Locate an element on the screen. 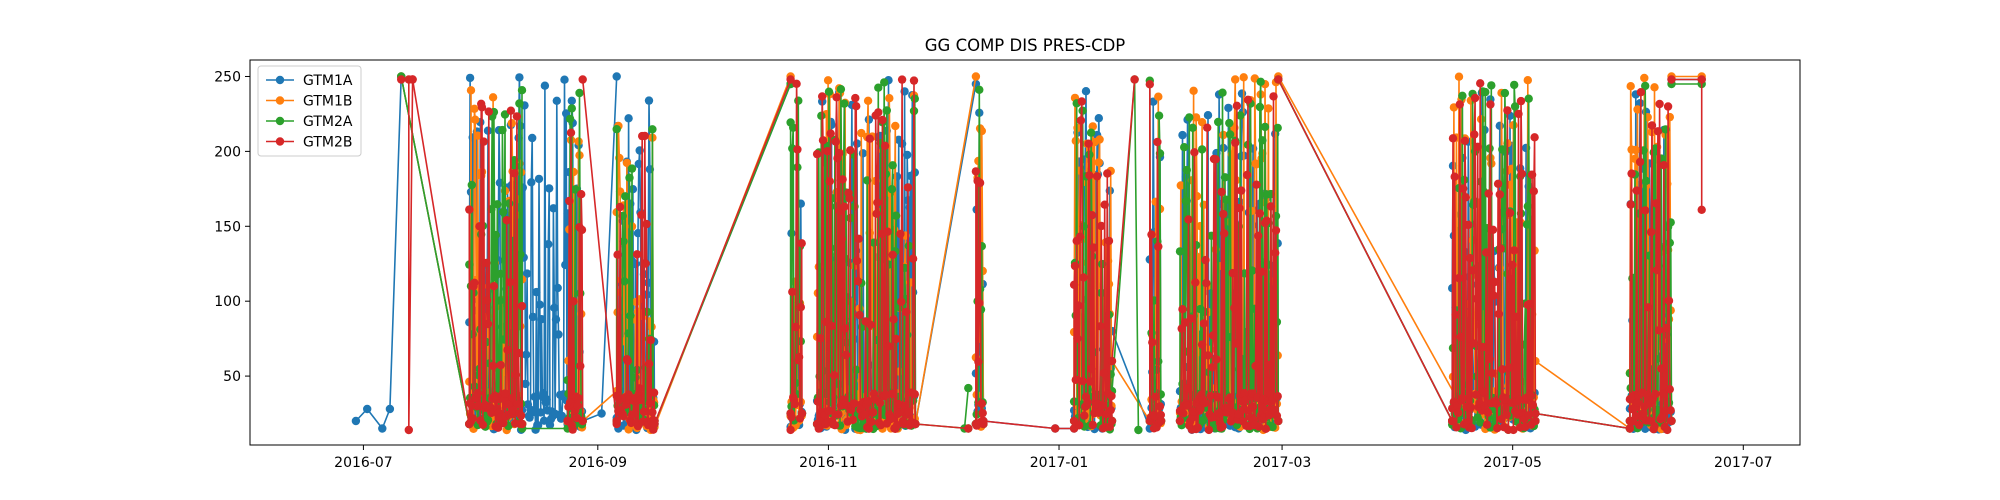 This screenshot has height=500, width=2000. y-tick-label: 250 is located at coordinates (227, 77).